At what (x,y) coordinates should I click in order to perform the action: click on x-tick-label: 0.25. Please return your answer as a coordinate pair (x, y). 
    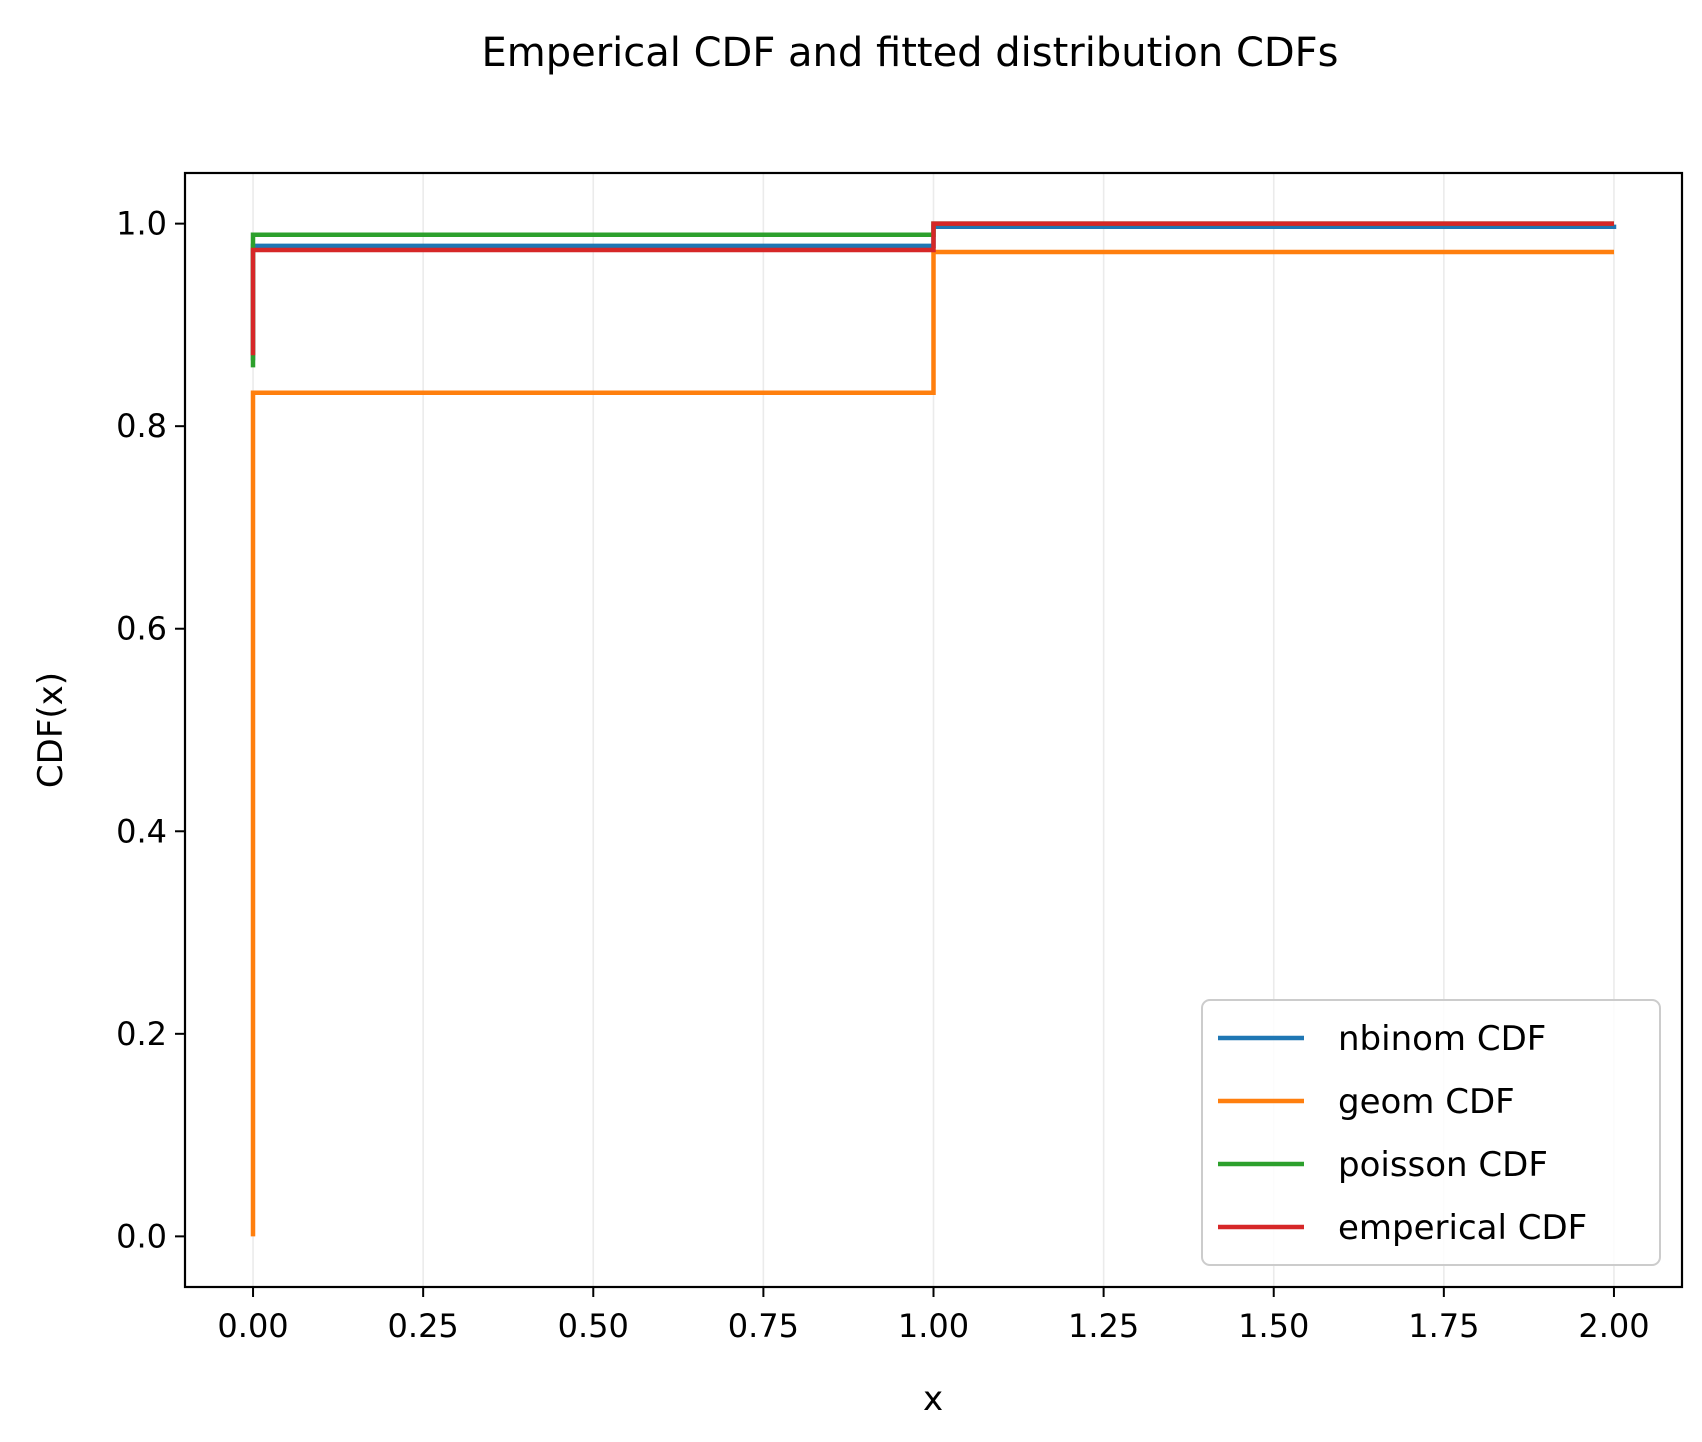
    Looking at the image, I should click on (423, 1326).